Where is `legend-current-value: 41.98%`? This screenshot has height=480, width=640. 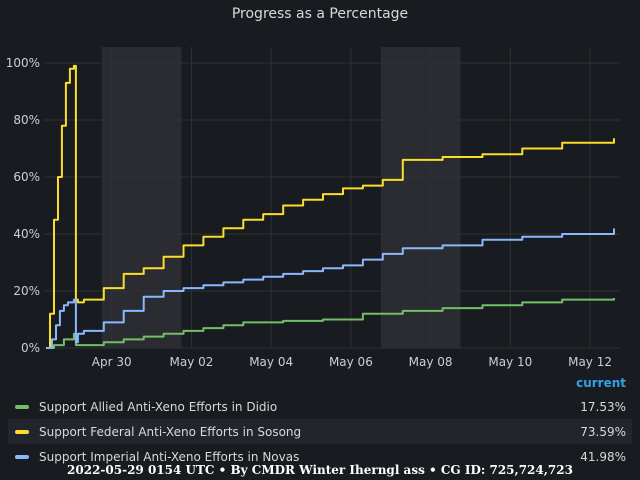 legend-current-value: 41.98% is located at coordinates (603, 456).